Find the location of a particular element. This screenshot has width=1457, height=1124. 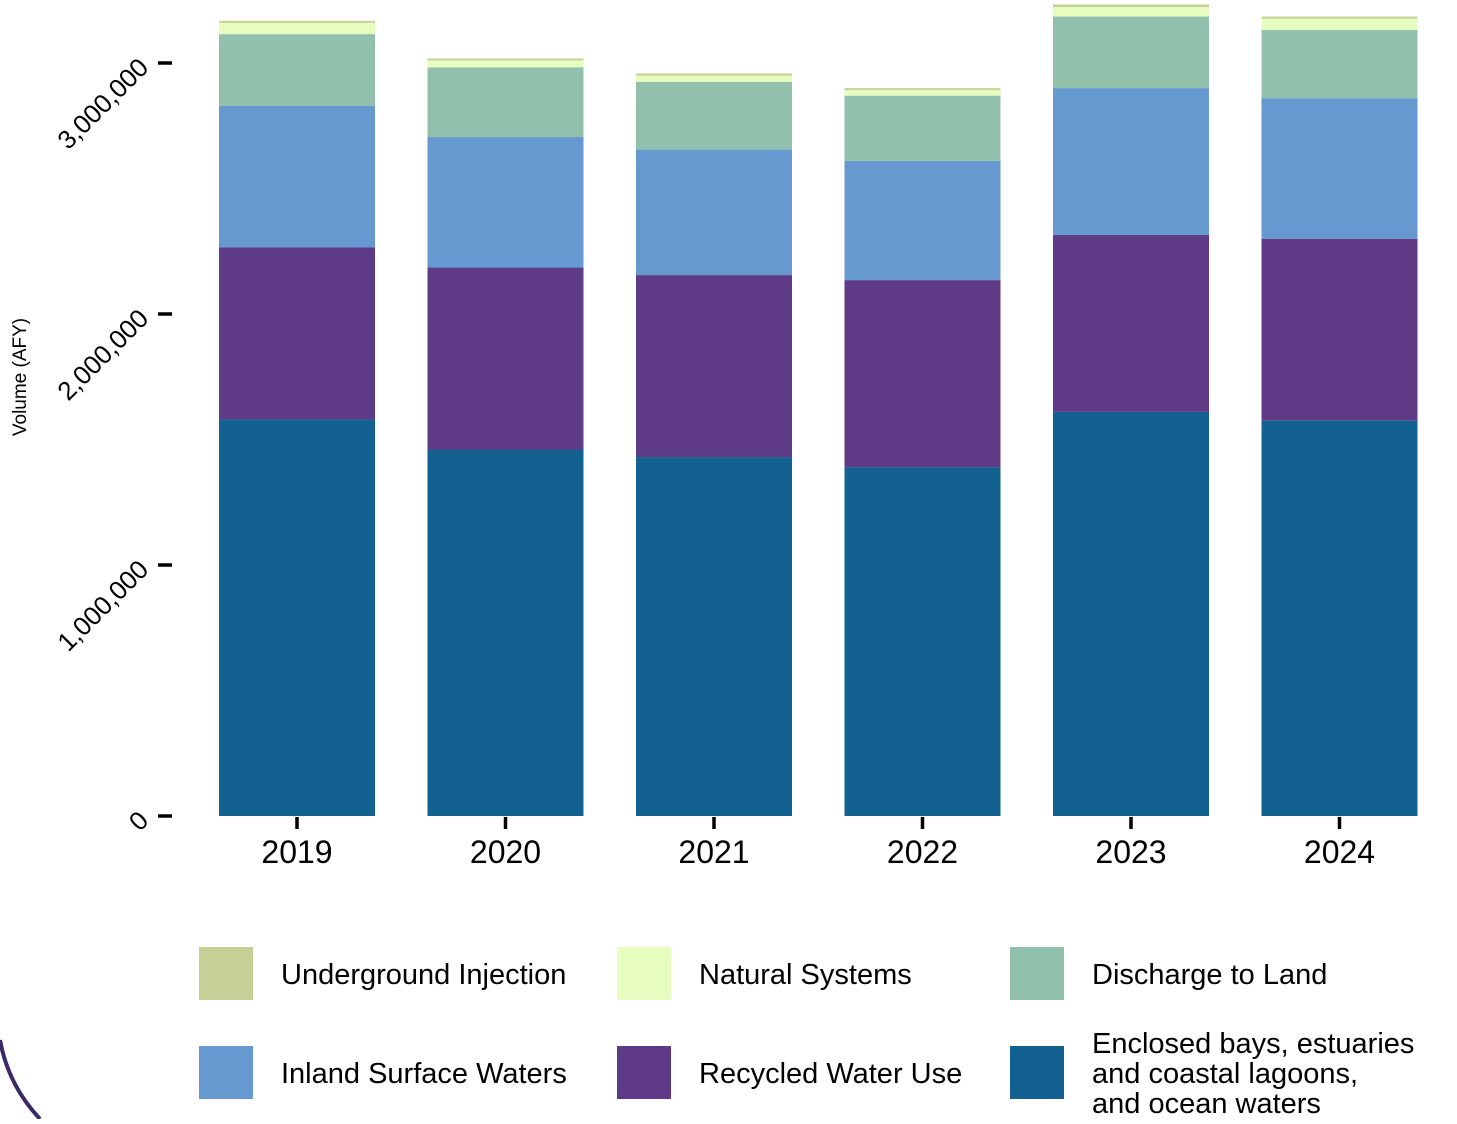

x-tick-label: 2019 is located at coordinates (296, 852).